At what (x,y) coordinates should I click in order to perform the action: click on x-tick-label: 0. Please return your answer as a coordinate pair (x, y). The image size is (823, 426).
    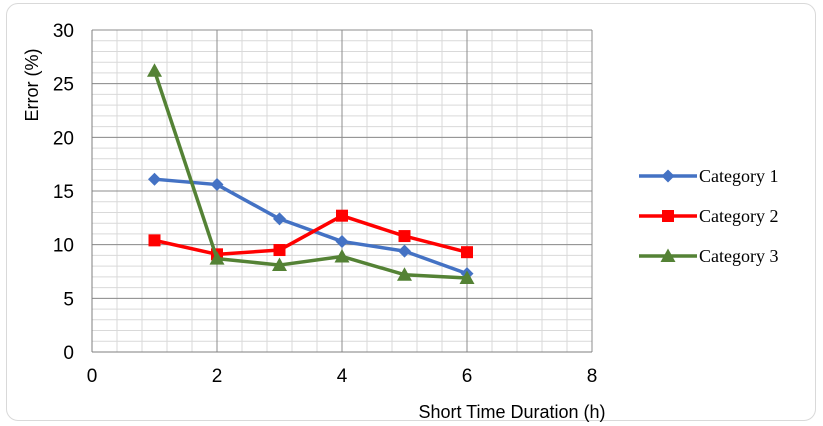
    Looking at the image, I should click on (92, 376).